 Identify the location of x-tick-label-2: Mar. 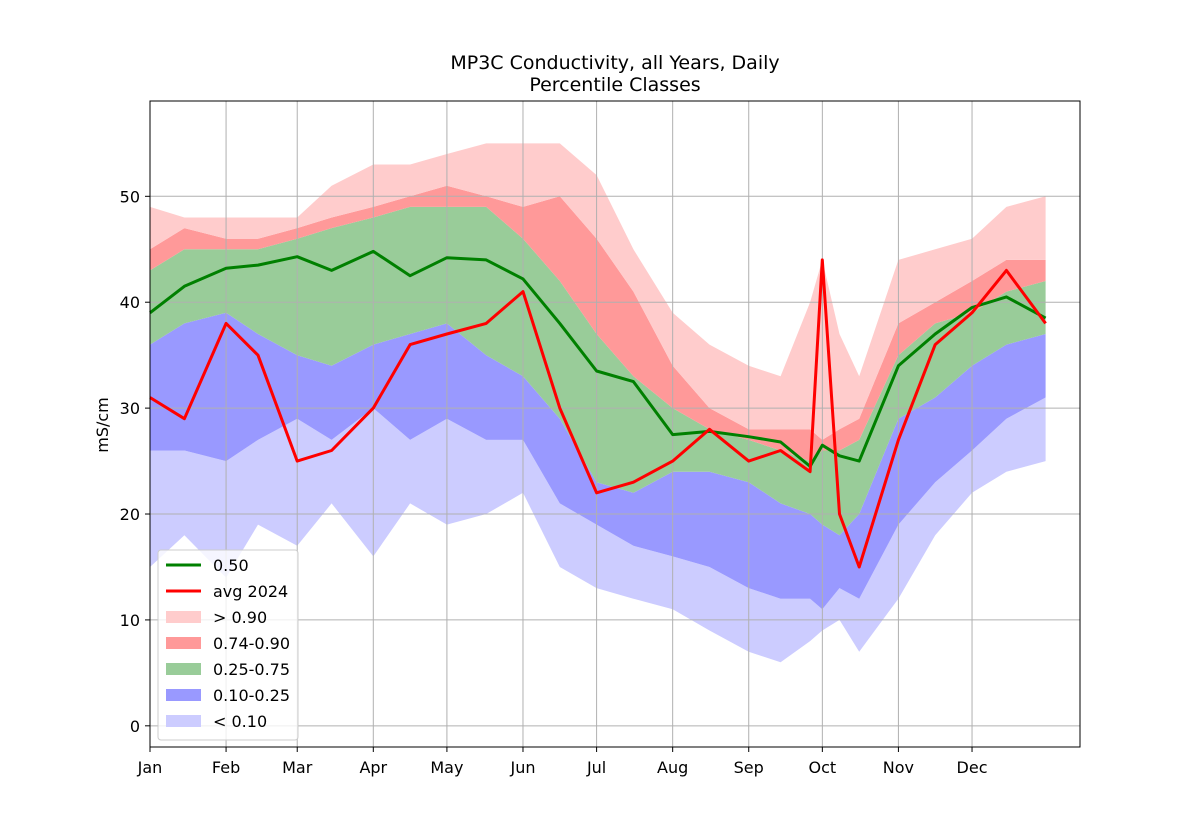
(297, 767).